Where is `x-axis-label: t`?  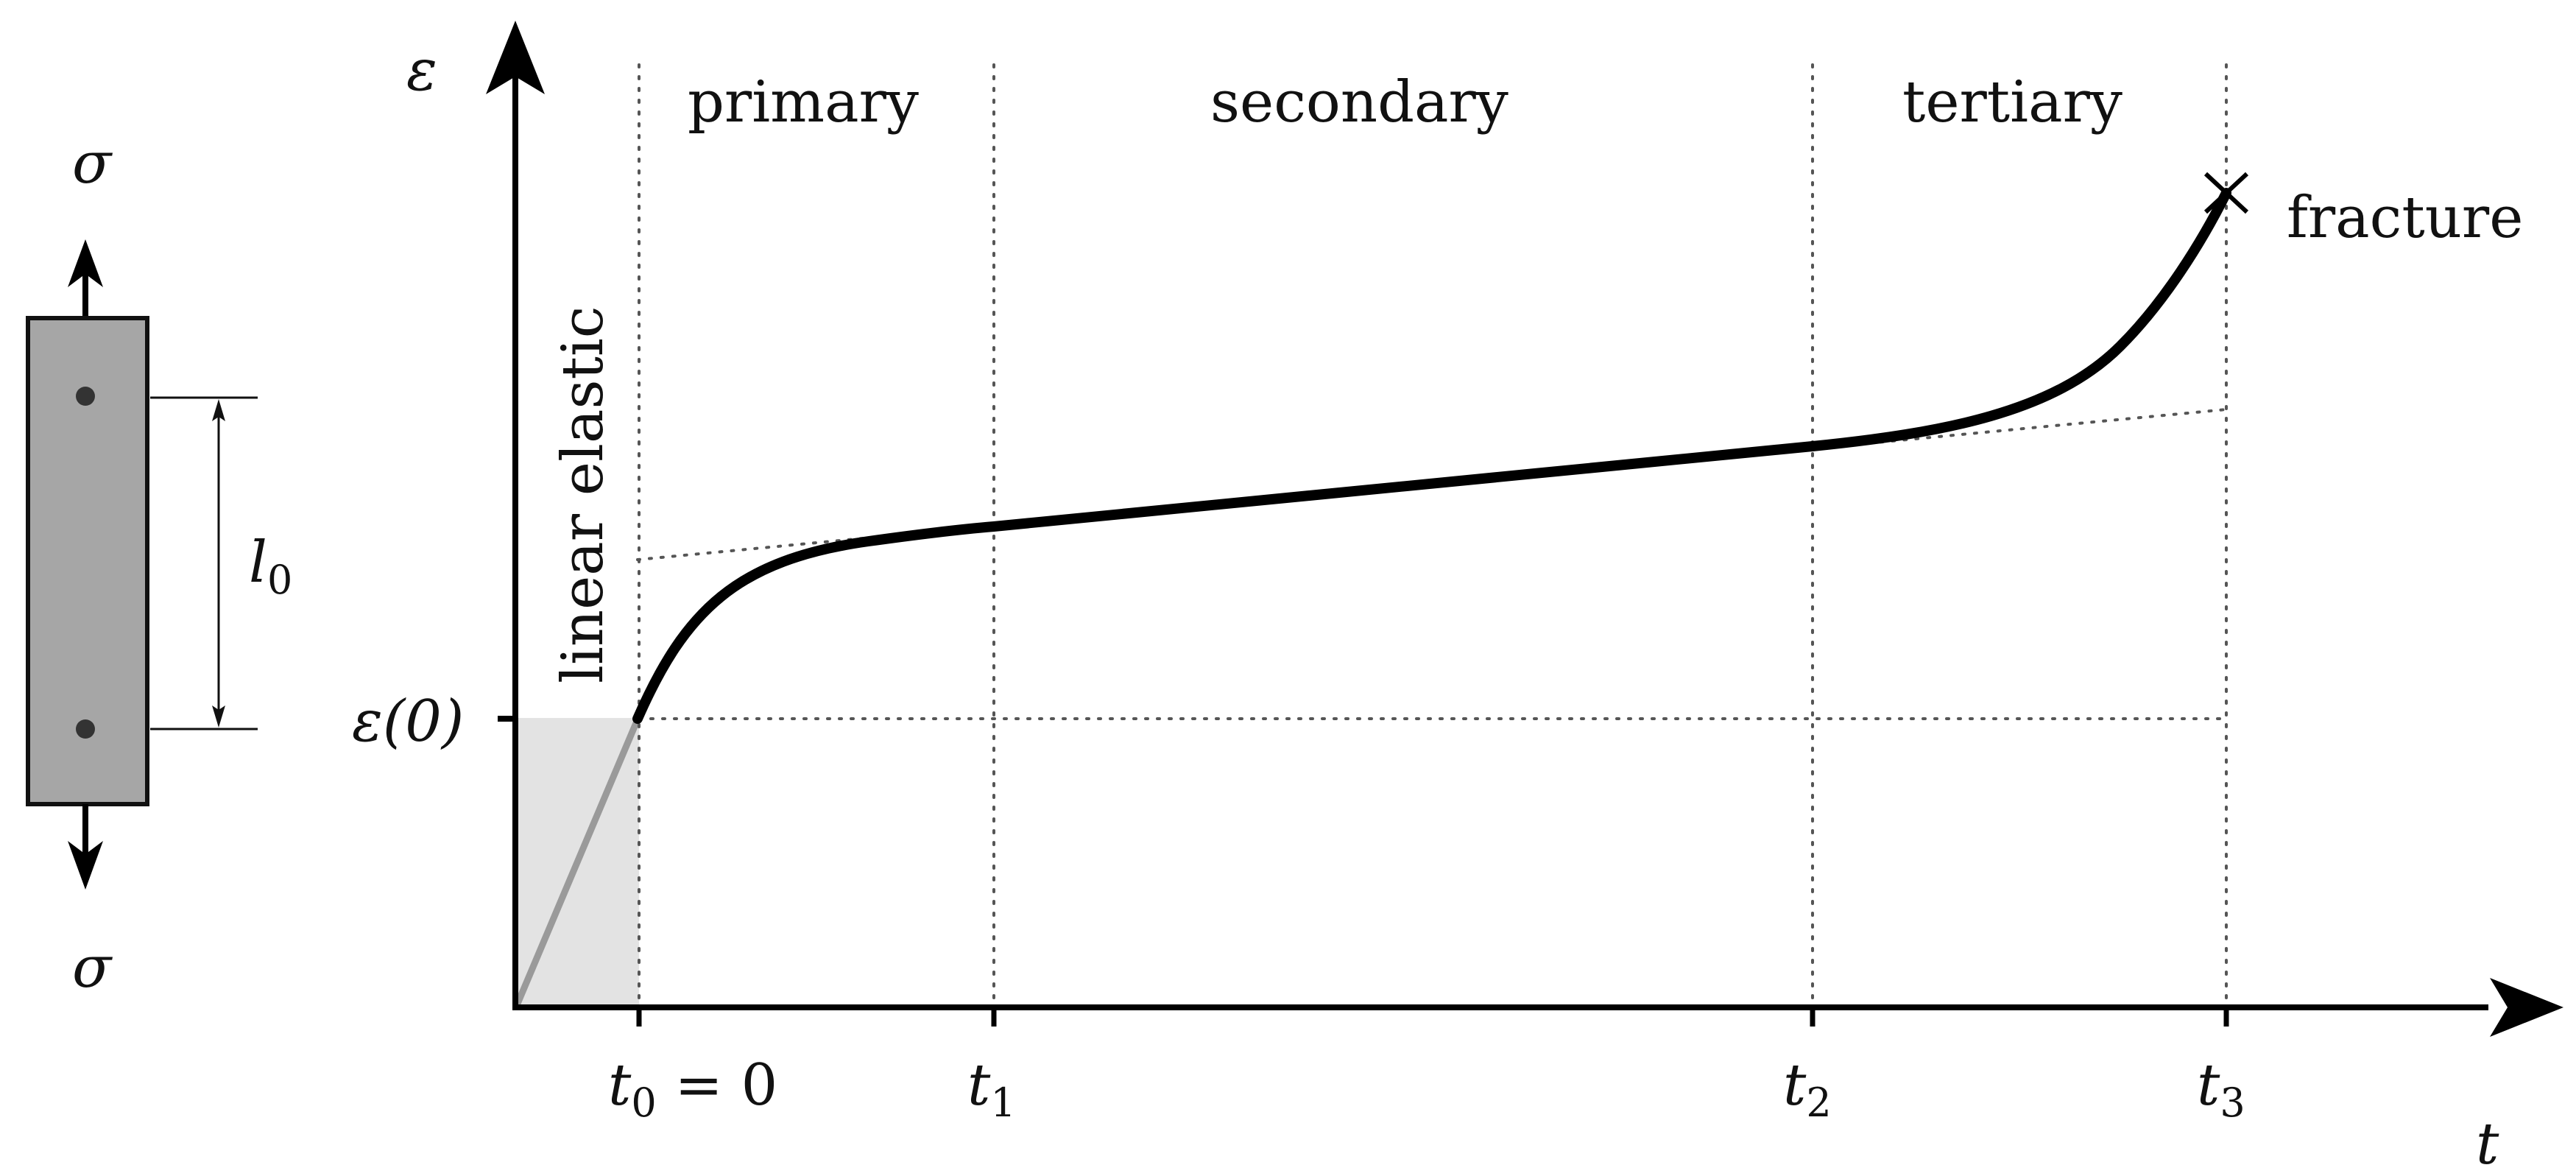
x-axis-label: t is located at coordinates (2487, 1143).